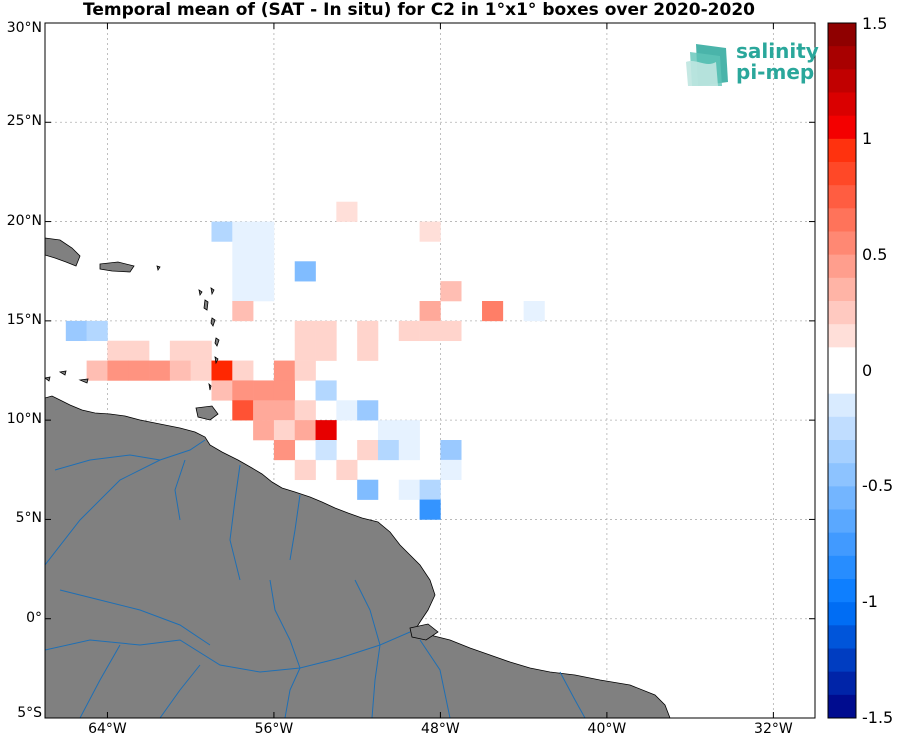 Image resolution: width=899 pixels, height=740 pixels. Describe the element at coordinates (867, 370) in the screenshot. I see `colorbar-tick-label: 0` at that location.